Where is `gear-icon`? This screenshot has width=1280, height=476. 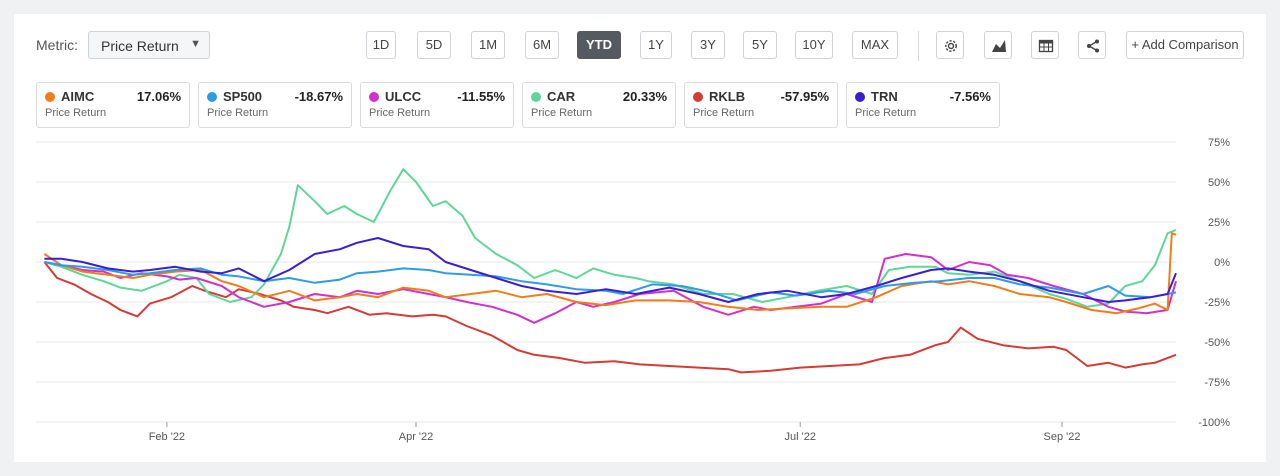
gear-icon is located at coordinates (951, 46).